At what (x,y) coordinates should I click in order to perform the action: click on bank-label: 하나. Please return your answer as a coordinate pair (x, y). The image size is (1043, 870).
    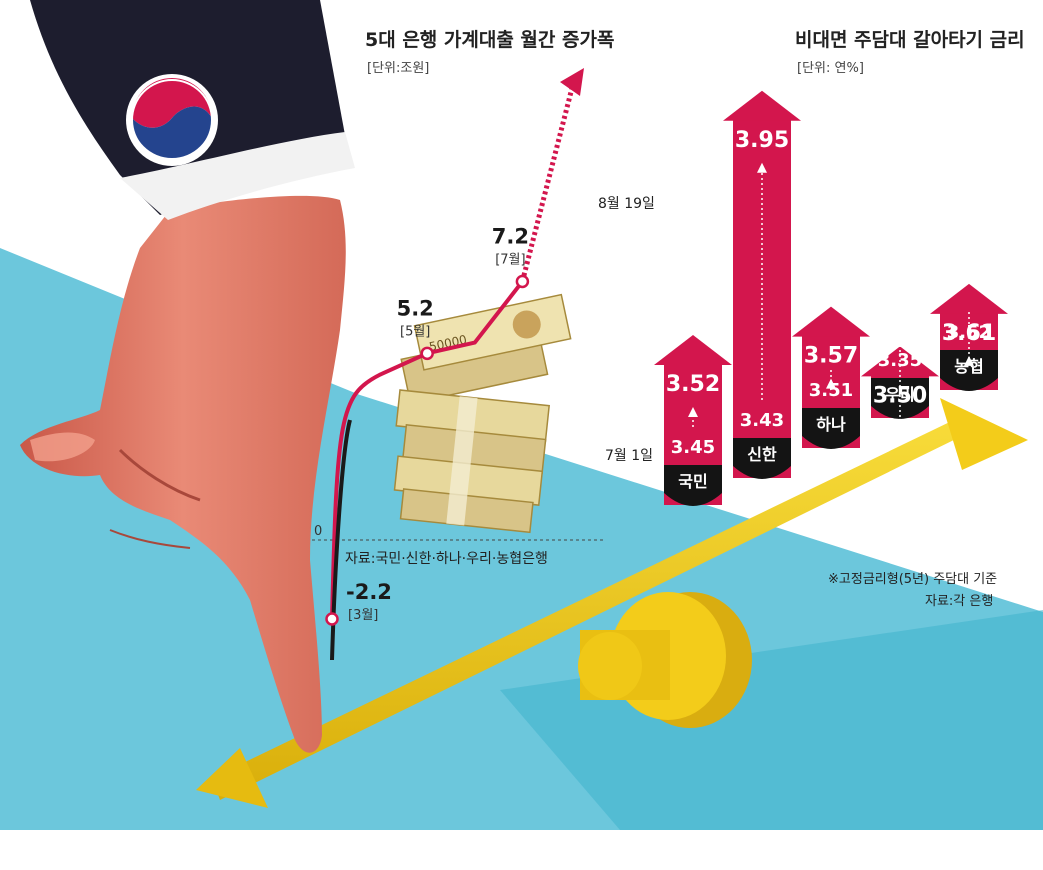
    Looking at the image, I should click on (831, 424).